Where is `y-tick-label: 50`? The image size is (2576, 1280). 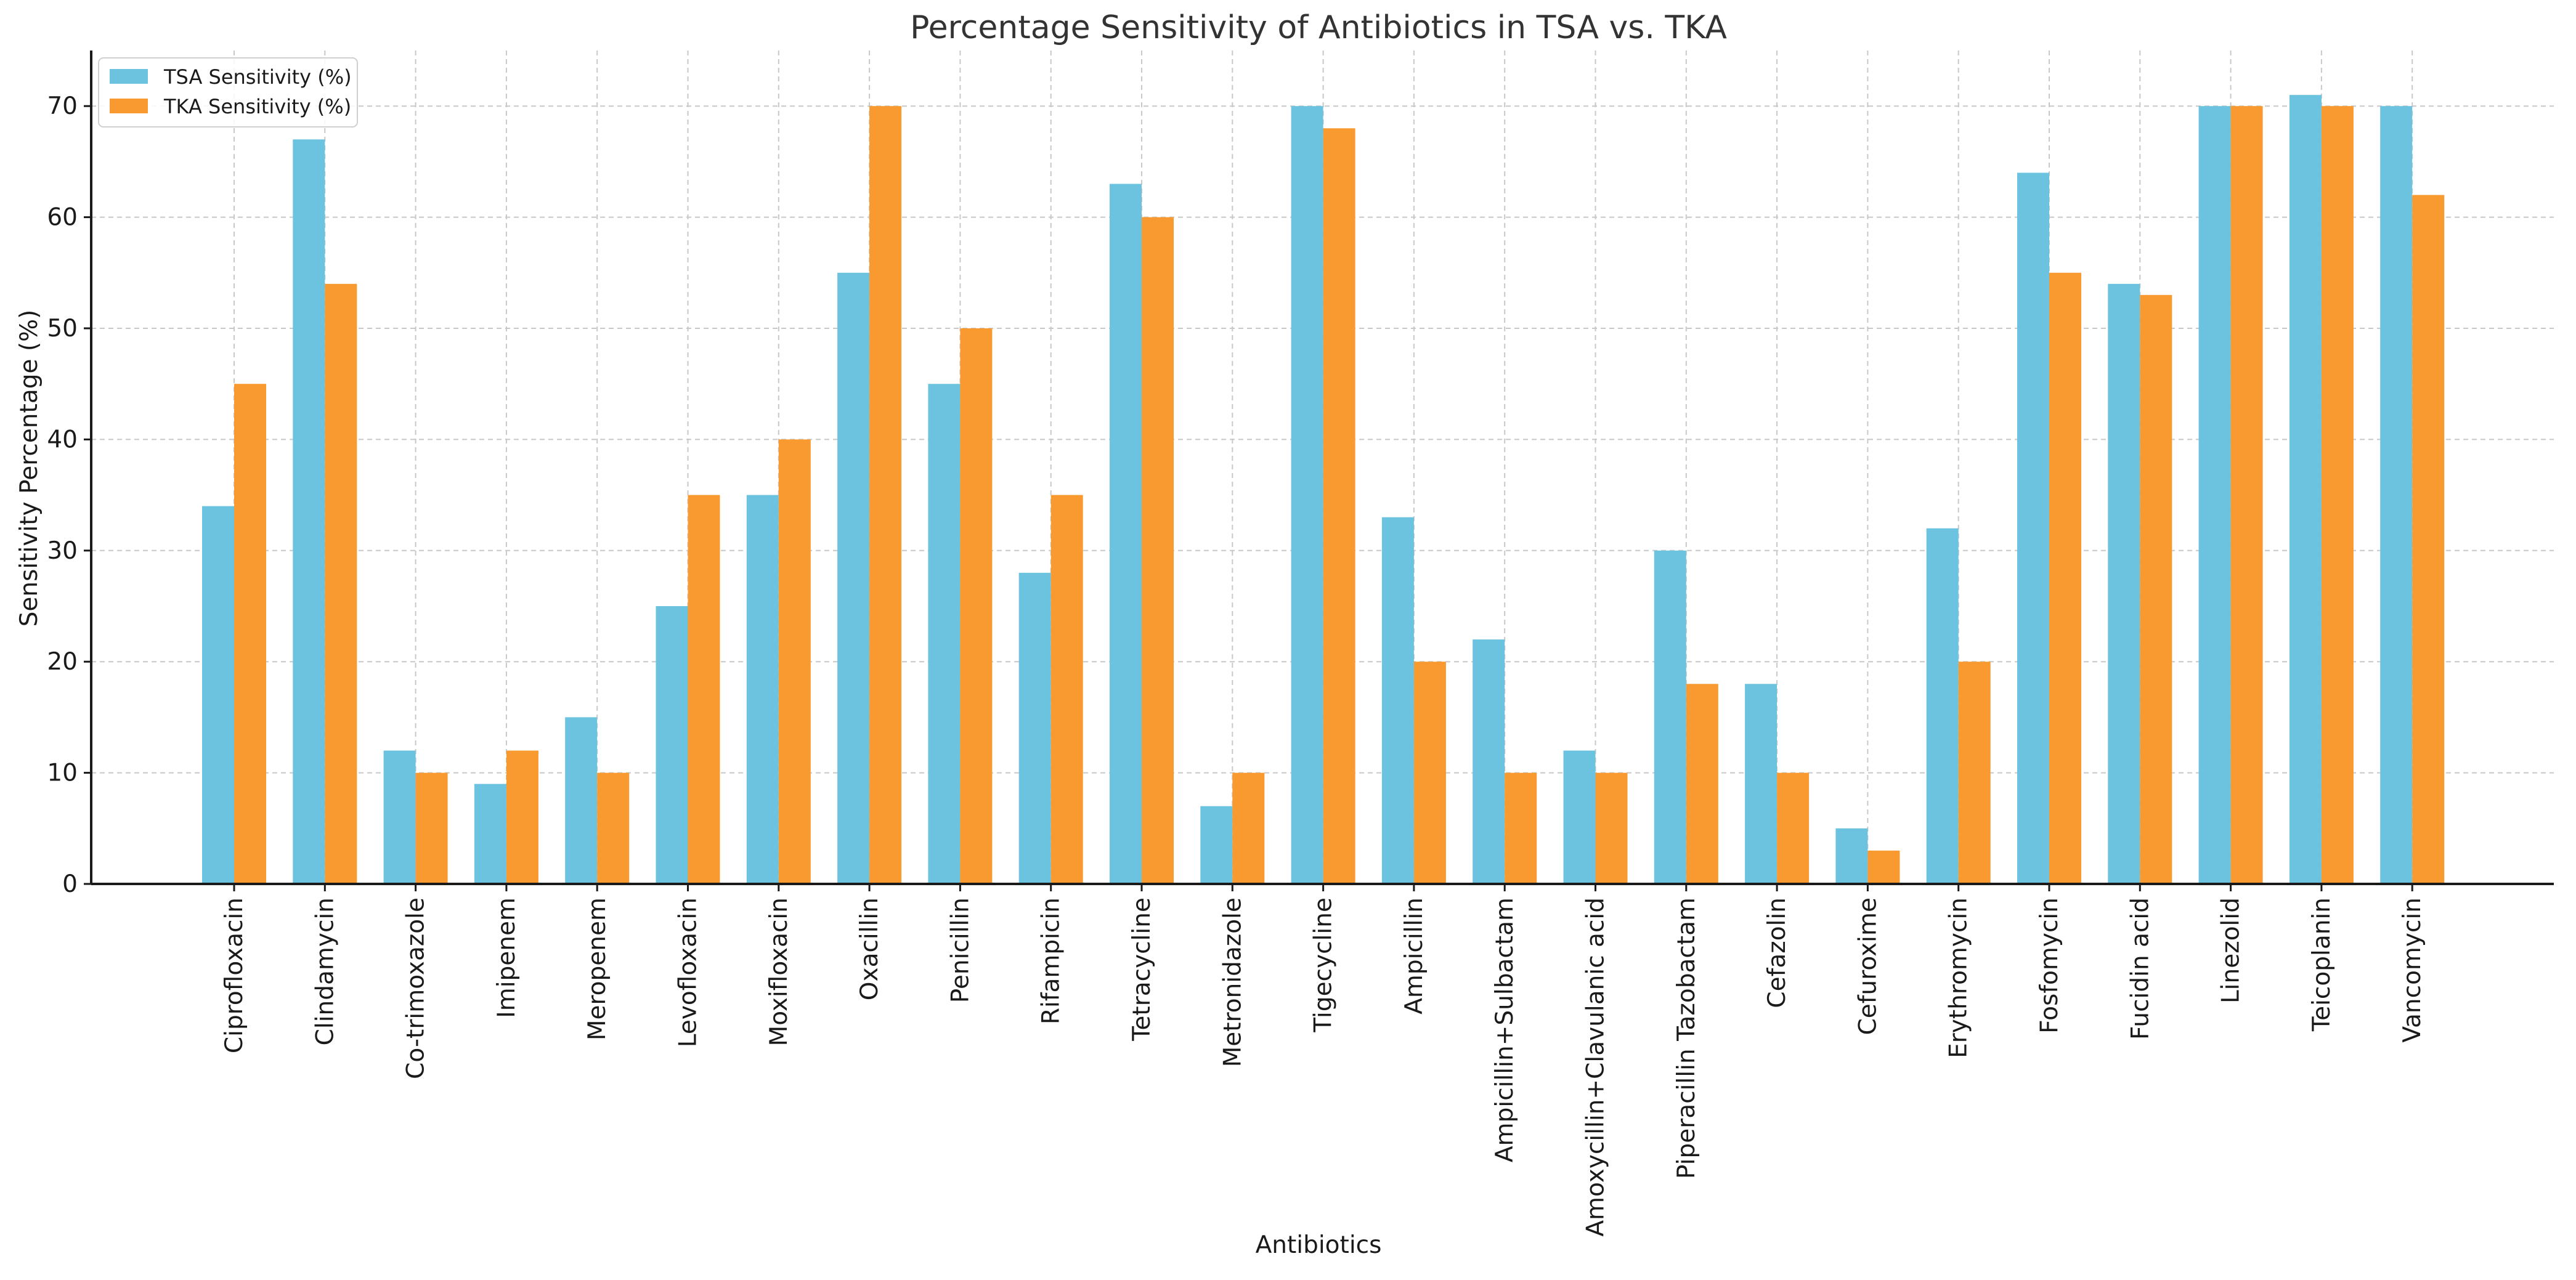 y-tick-label: 50 is located at coordinates (62, 328).